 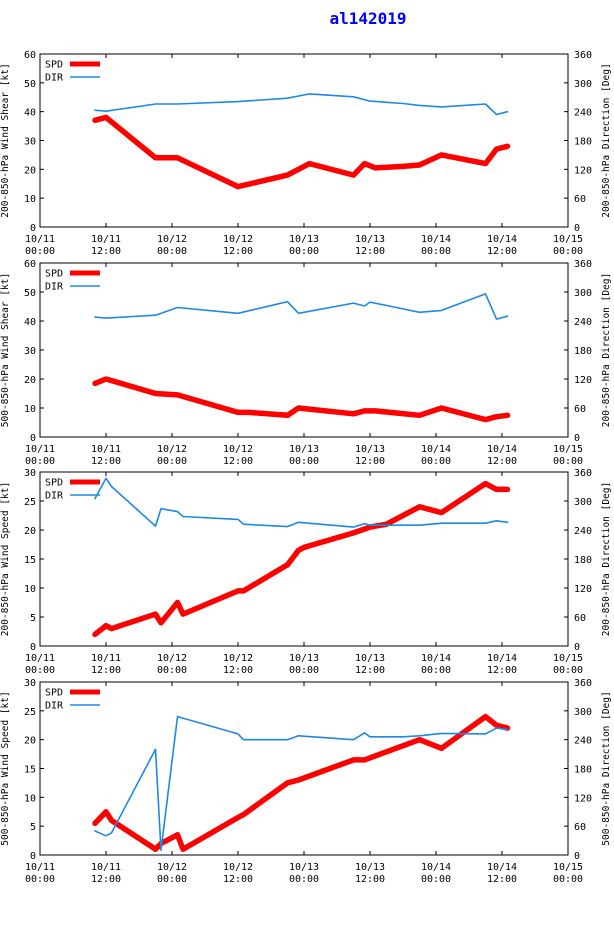 What do you see at coordinates (30, 770) in the screenshot?
I see `y-tick-label: 15` at bounding box center [30, 770].